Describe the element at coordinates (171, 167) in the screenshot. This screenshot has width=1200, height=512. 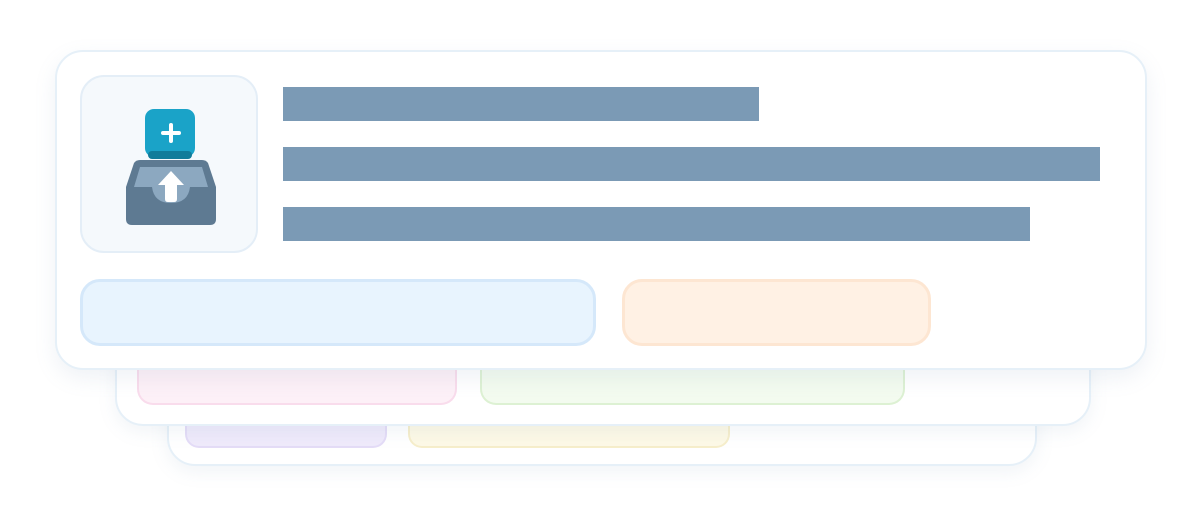
I see `inbox-upload-icon-graphic` at that location.